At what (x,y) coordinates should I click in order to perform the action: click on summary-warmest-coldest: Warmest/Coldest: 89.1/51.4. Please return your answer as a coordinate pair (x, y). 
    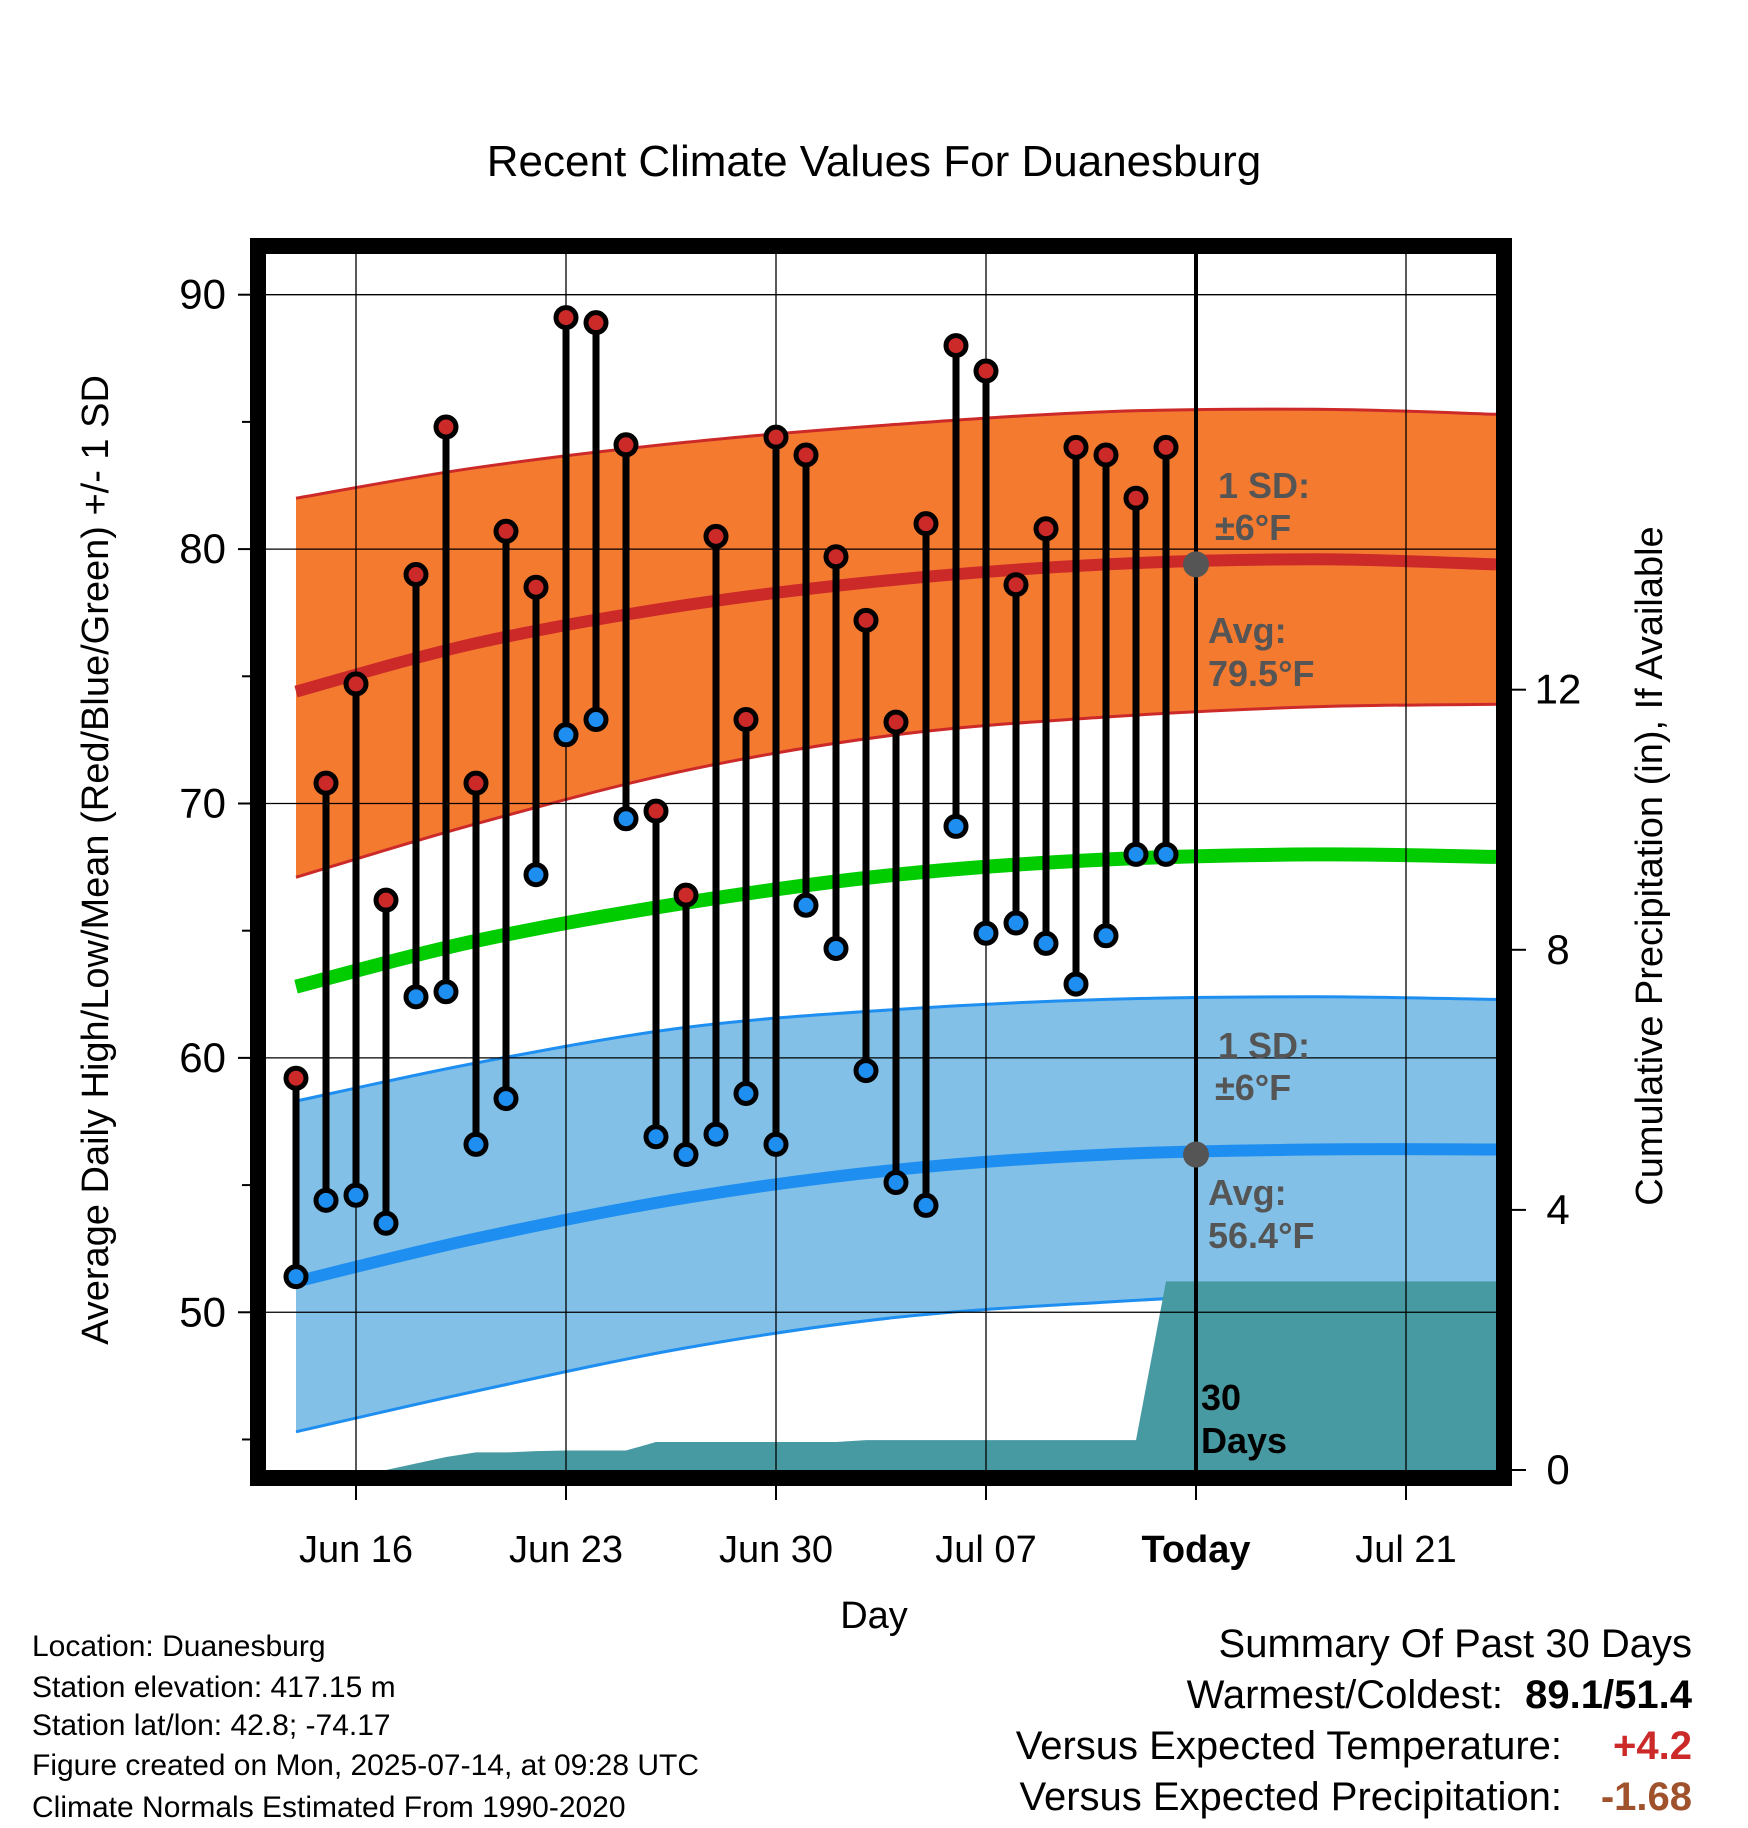
    Looking at the image, I should click on (1439, 1695).